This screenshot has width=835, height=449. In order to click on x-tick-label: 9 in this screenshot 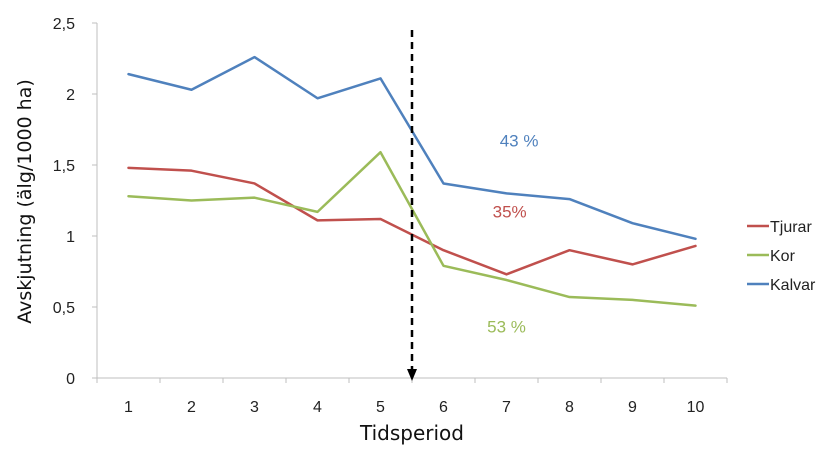, I will do `click(632, 407)`.